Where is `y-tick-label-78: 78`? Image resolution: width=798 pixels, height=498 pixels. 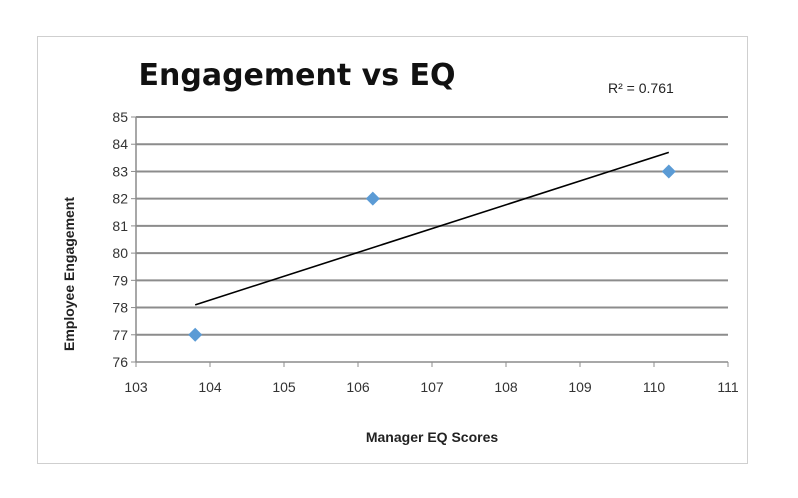 y-tick-label-78: 78 is located at coordinates (120, 308).